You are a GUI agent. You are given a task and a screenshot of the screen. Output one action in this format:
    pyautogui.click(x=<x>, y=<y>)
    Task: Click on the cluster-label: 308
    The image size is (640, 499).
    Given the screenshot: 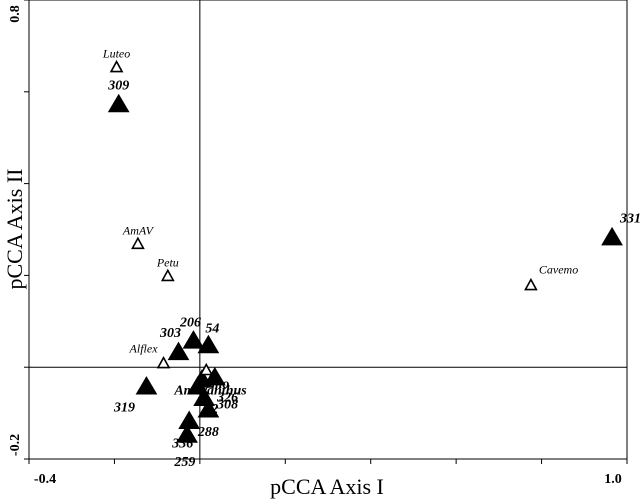 What is the action you would take?
    pyautogui.click(x=227, y=405)
    